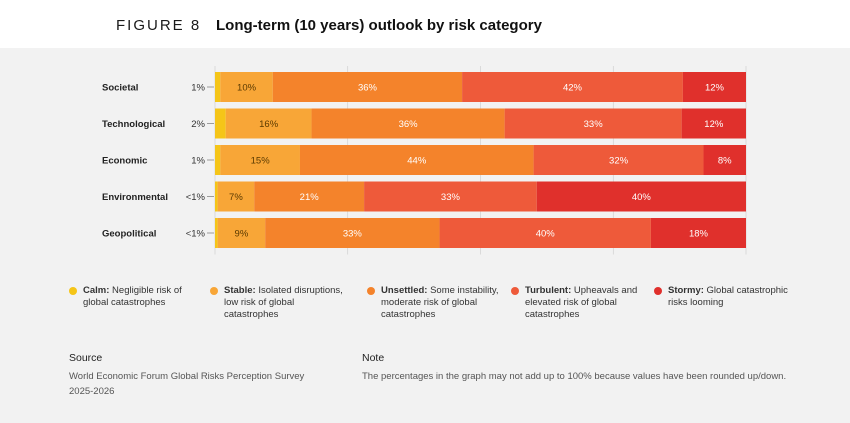 This screenshot has height=423, width=850. I want to click on data-label: 16%, so click(269, 124).